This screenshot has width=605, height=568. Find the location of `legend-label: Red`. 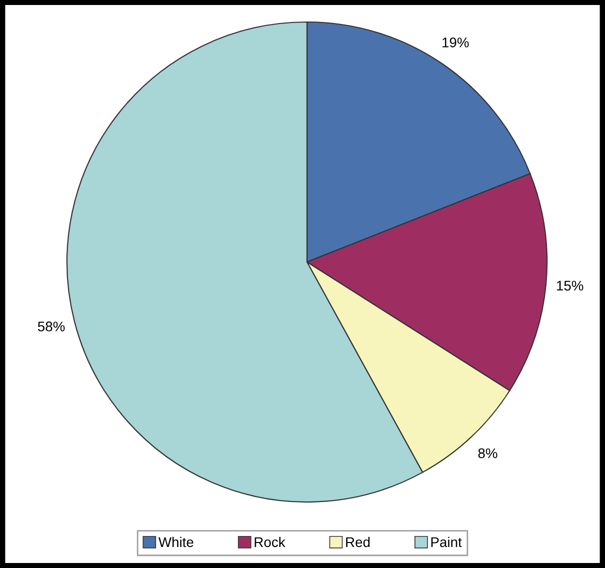

legend-label: Red is located at coordinates (358, 542).